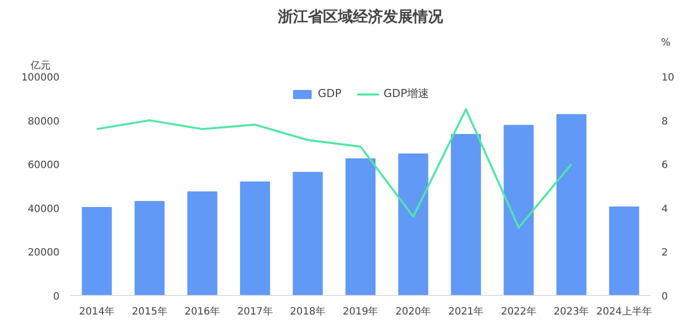 Image resolution: width=700 pixels, height=320 pixels. What do you see at coordinates (665, 209) in the screenshot?
I see `y2-tick-label: 4` at bounding box center [665, 209].